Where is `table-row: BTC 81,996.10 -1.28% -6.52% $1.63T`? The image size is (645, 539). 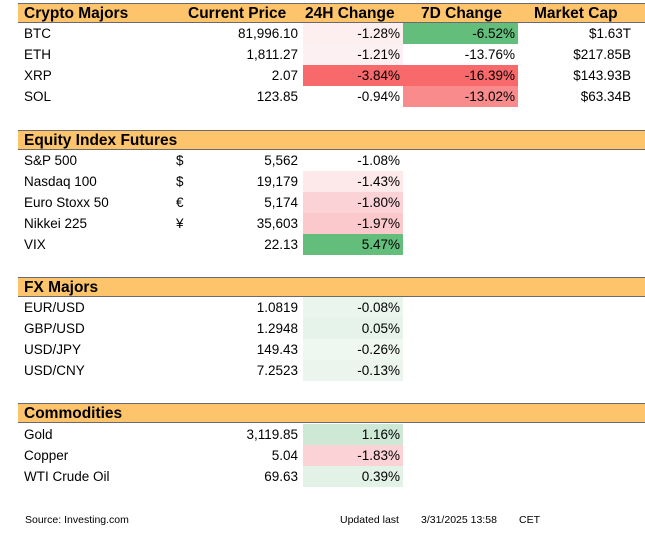
table-row: BTC 81,996.10 -1.28% -6.52% $1.63T is located at coordinates (331, 33).